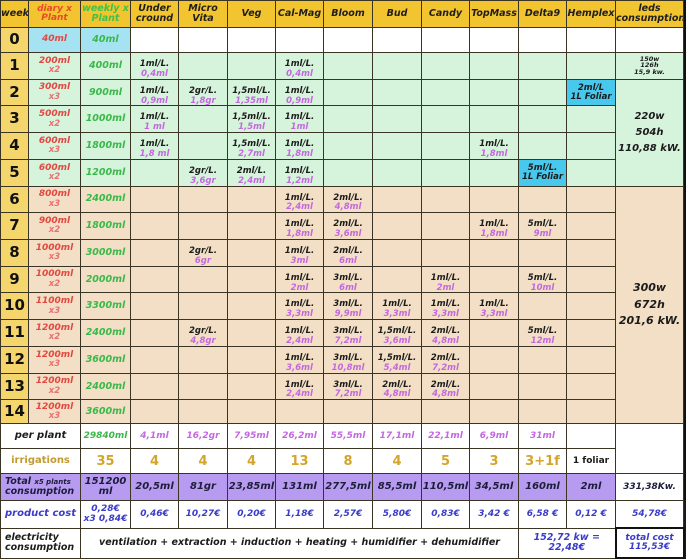  Describe the element at coordinates (14, 172) in the screenshot. I see `week-number: 5` at that location.